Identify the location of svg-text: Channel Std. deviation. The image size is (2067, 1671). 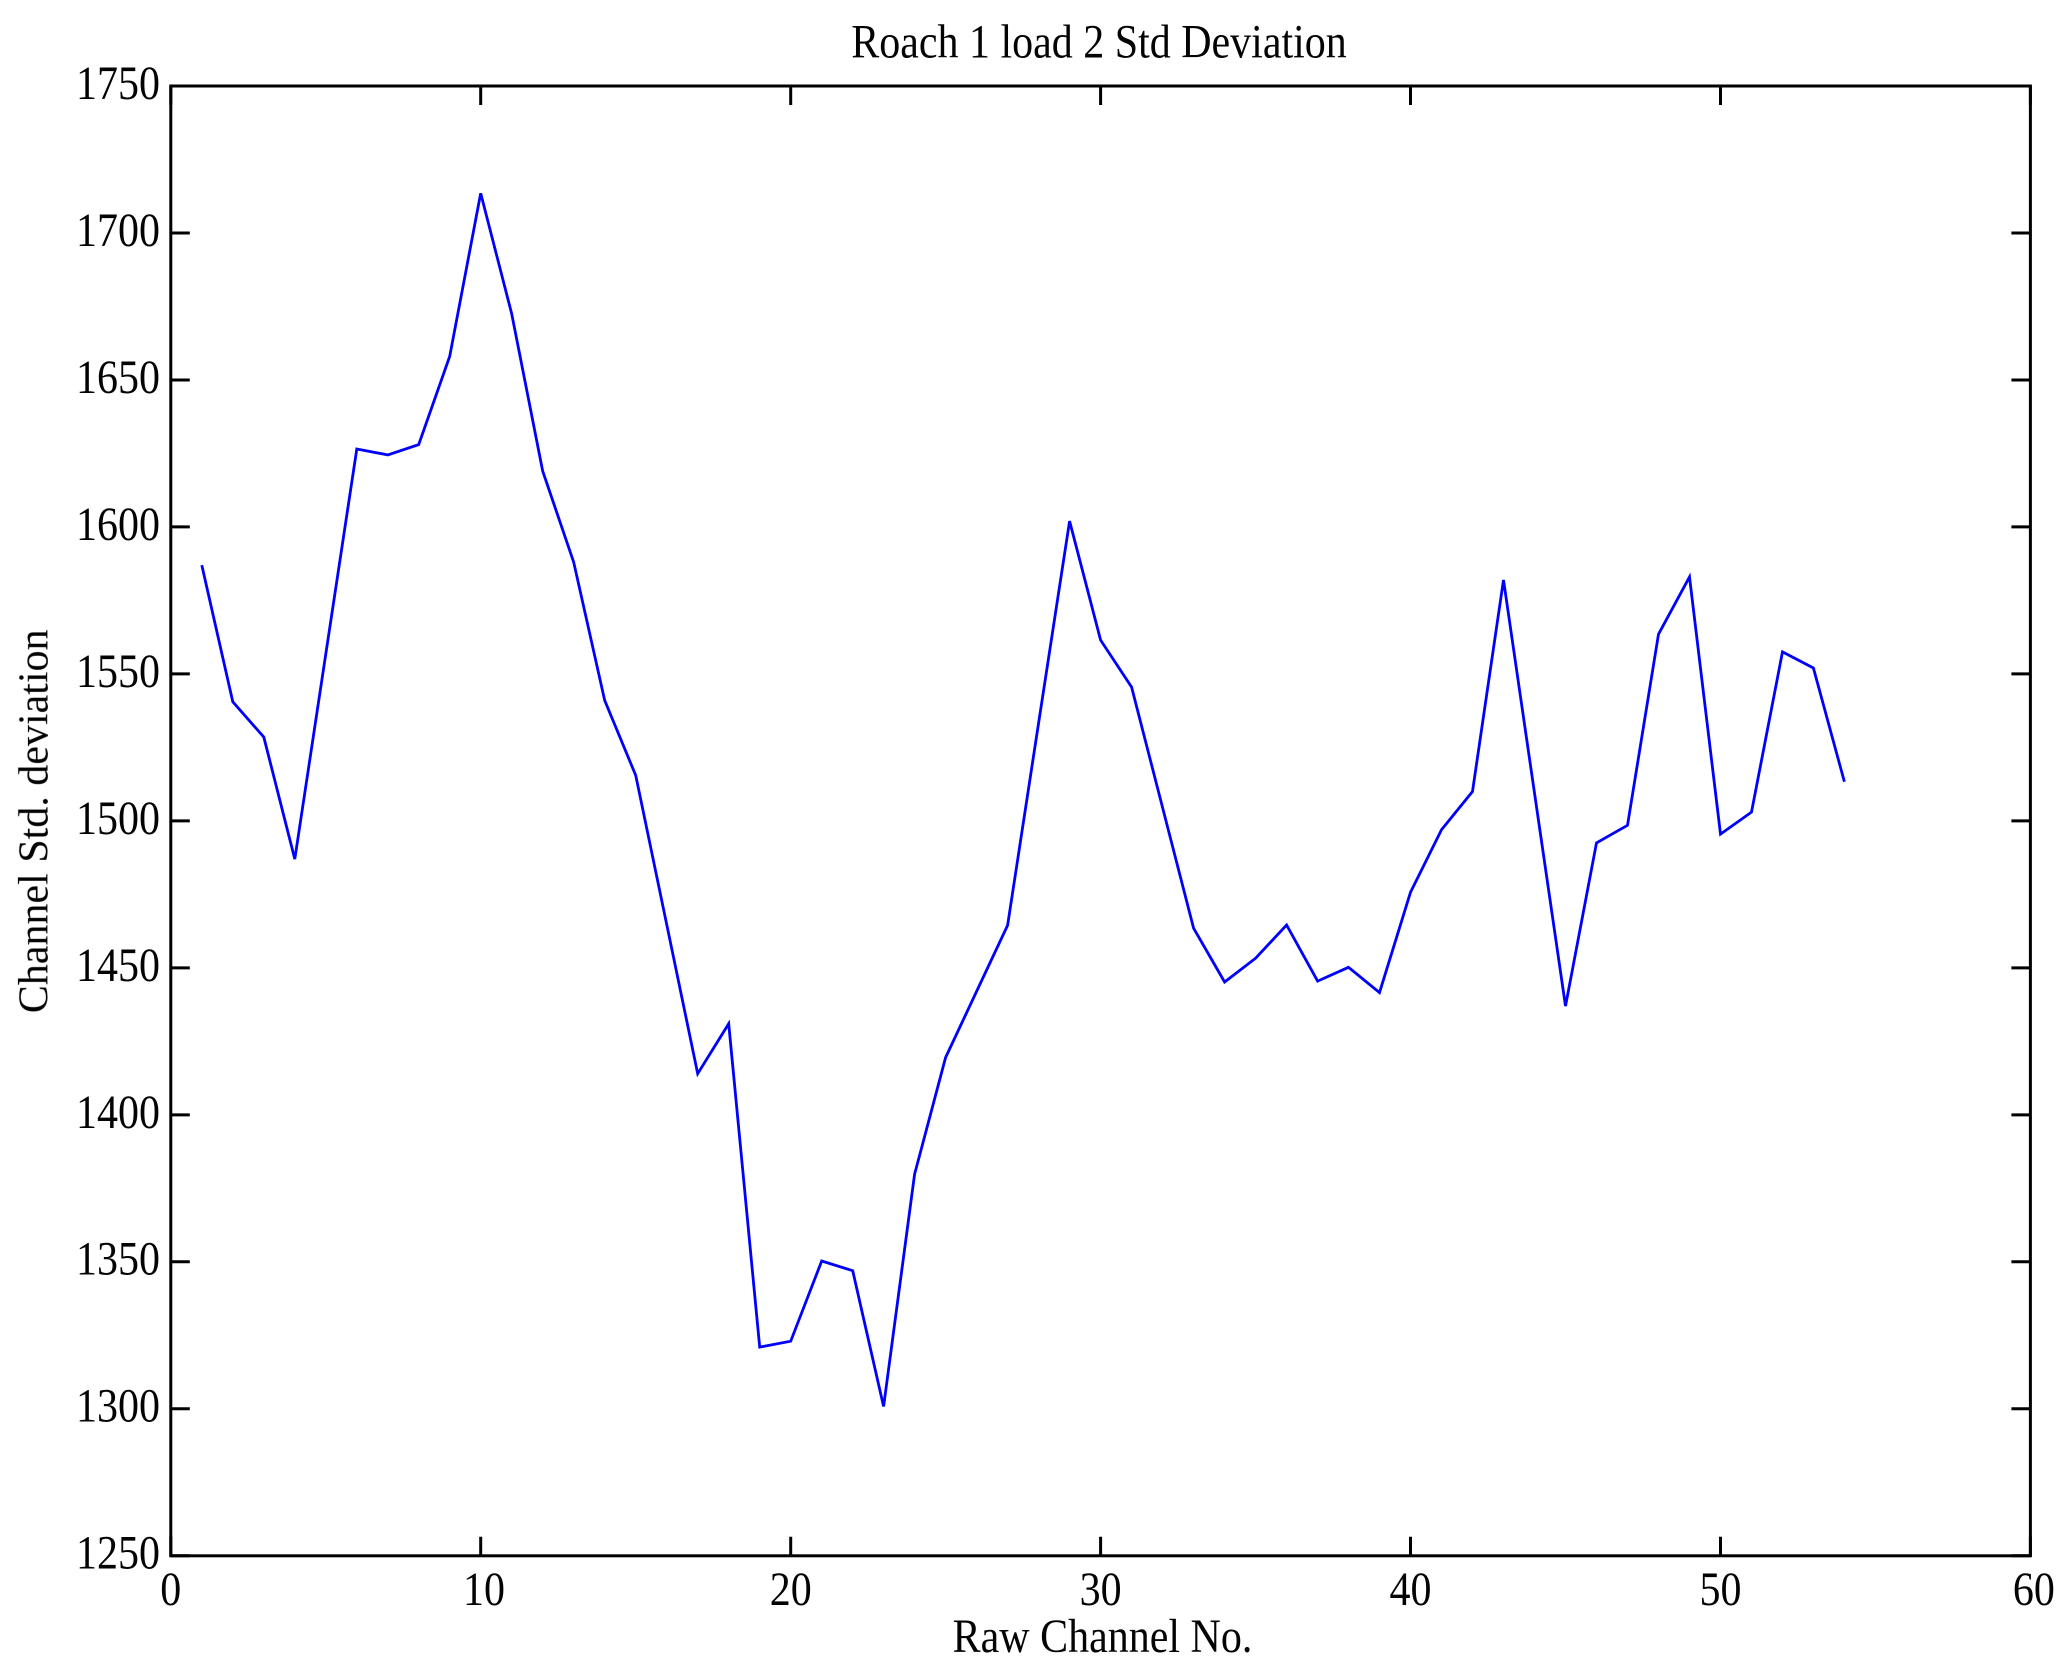
(34, 821).